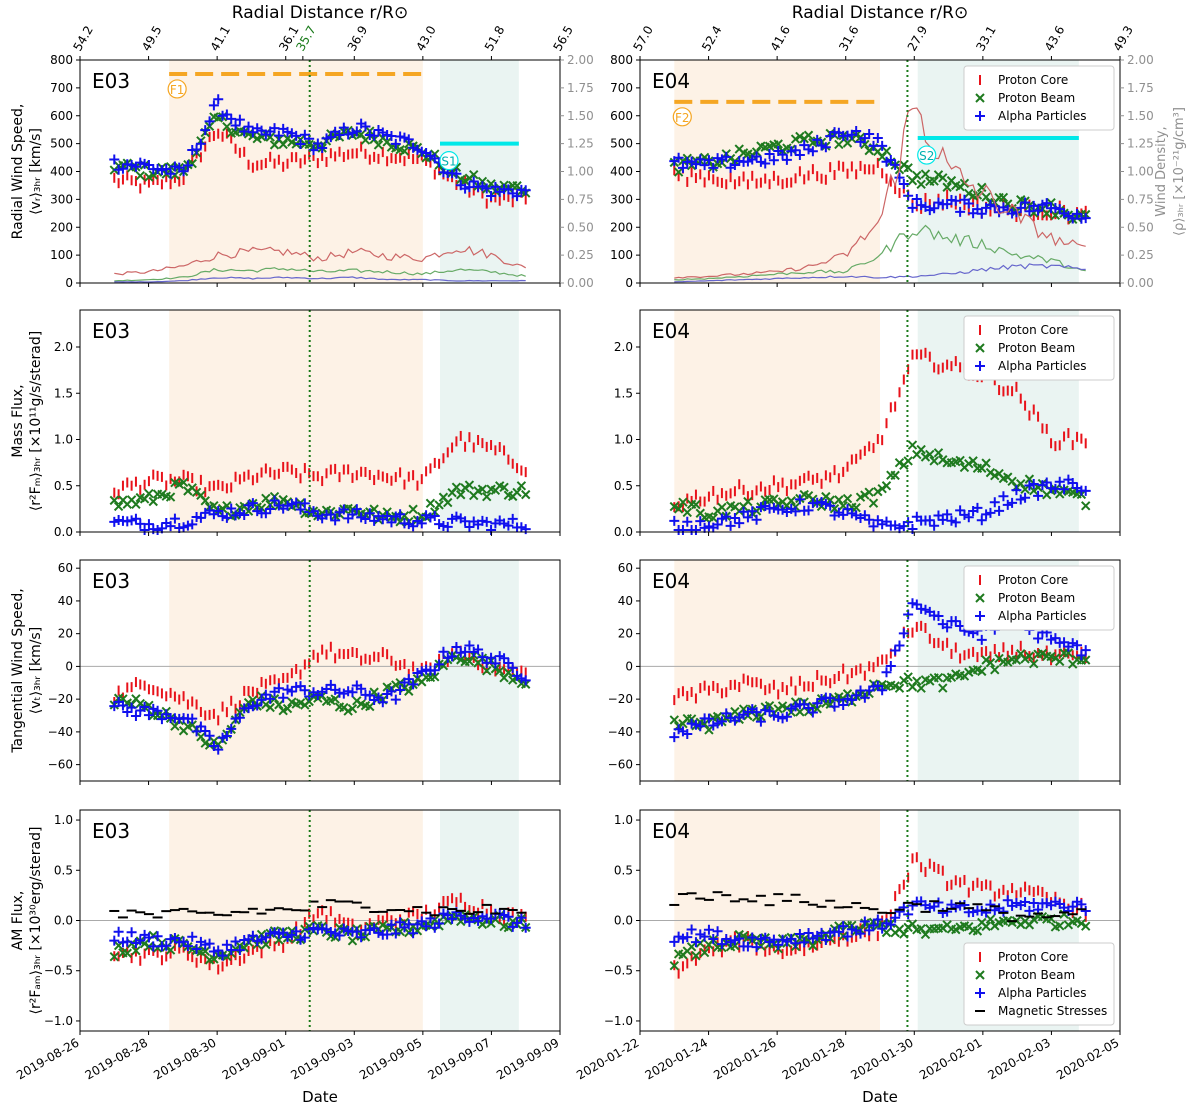 The width and height of the screenshot is (1200, 1109). Describe the element at coordinates (111, 331) in the screenshot. I see `encounter-label: E03` at that location.